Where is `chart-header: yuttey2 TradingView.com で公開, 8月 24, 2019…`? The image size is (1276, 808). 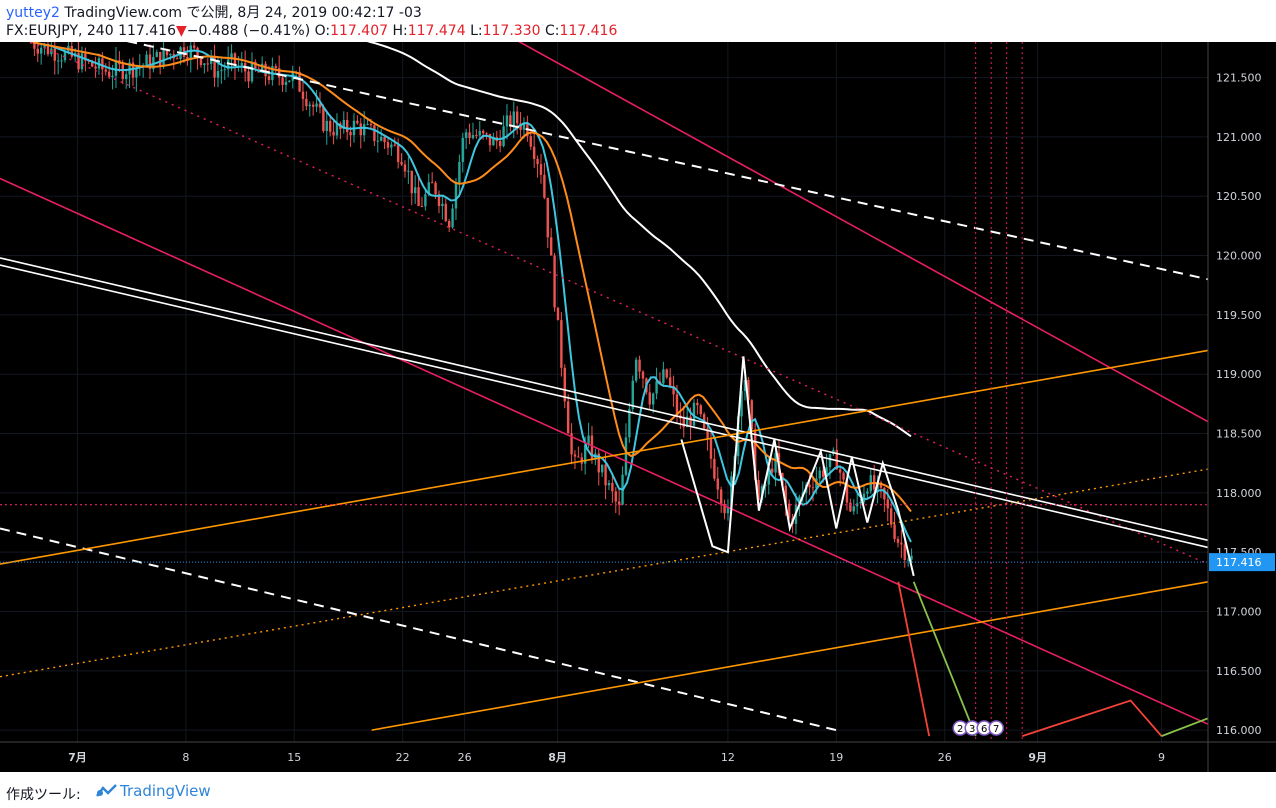
chart-header: yuttey2 TradingView.com で公開, 8月 24, 2019… is located at coordinates (638, 21).